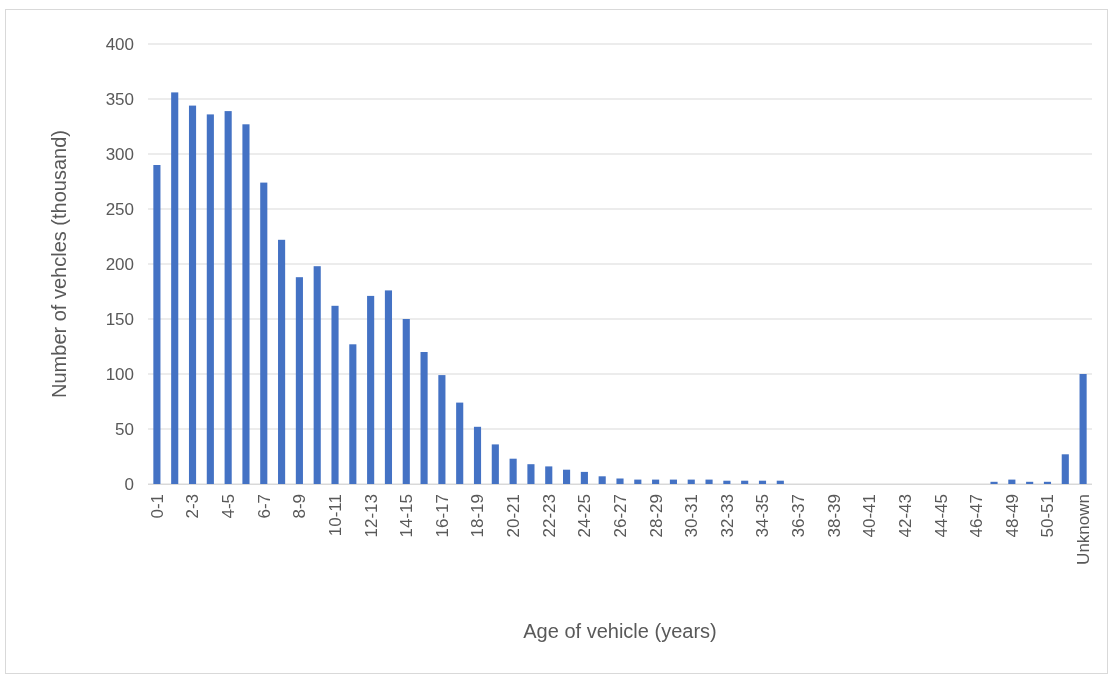 The image size is (1113, 675). What do you see at coordinates (119, 99) in the screenshot?
I see `y-tick-label: 350` at bounding box center [119, 99].